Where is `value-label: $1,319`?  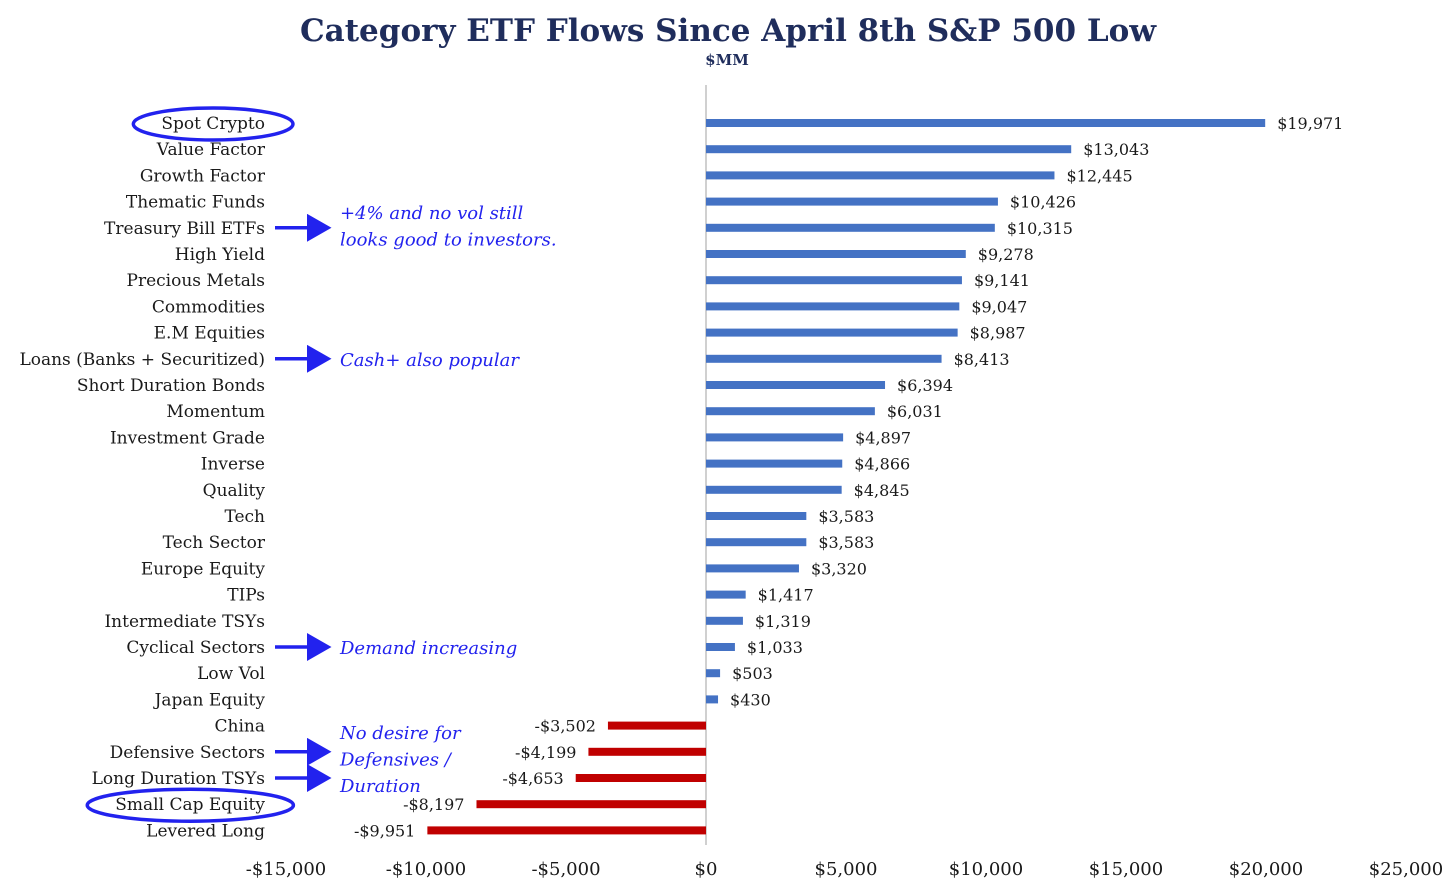
value-label: $1,319 is located at coordinates (783, 621).